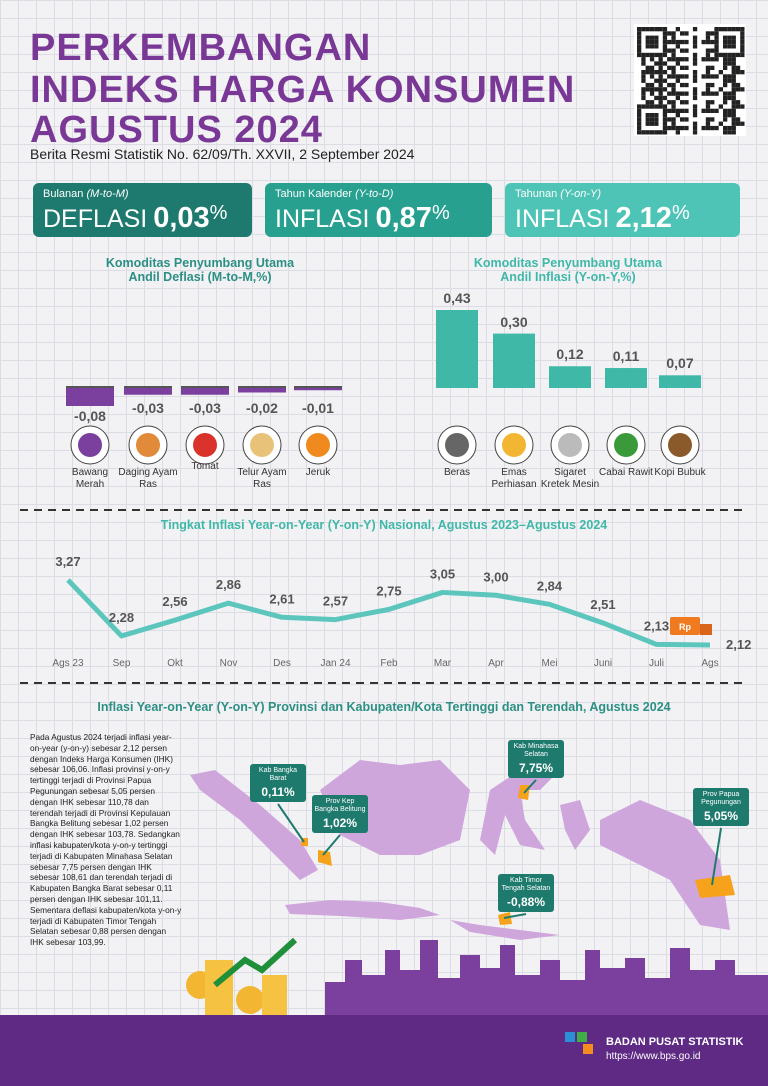  What do you see at coordinates (550, 585) in the screenshot?
I see `value-label: 2,84` at bounding box center [550, 585].